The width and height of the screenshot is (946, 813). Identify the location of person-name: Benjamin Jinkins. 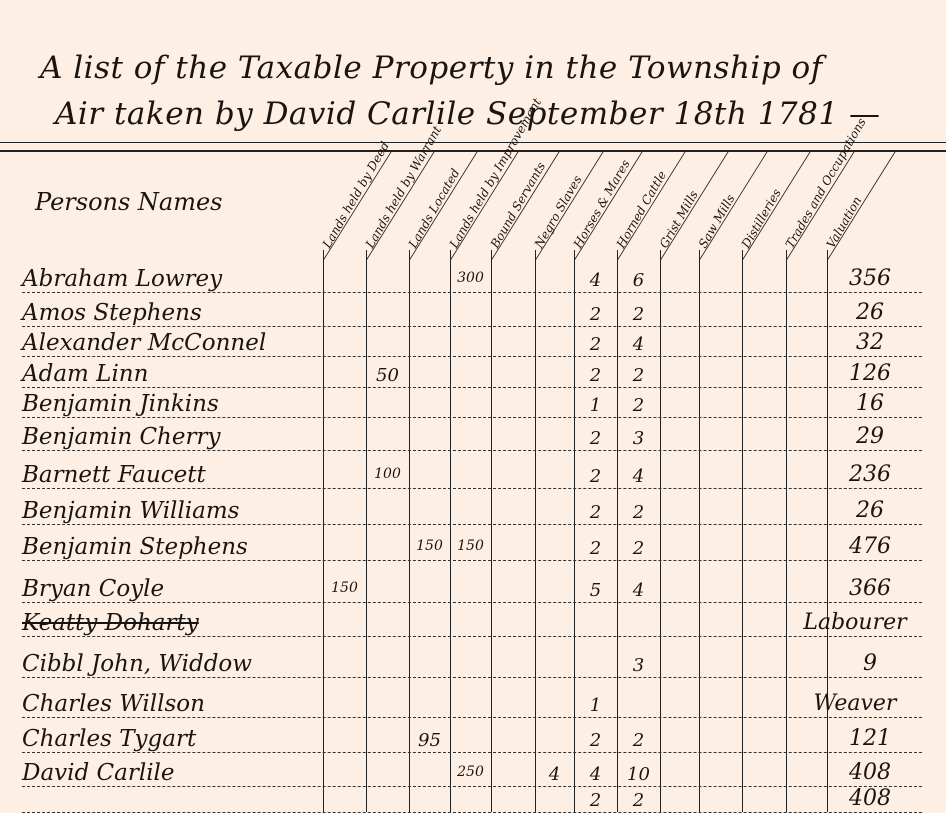
(120, 404).